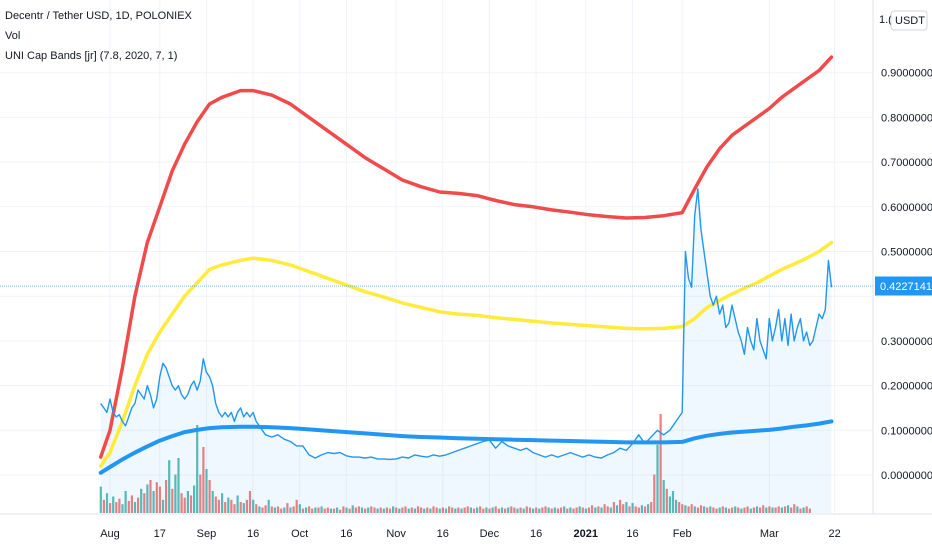 The width and height of the screenshot is (932, 550). Describe the element at coordinates (466, 447) in the screenshot. I see `lower-band-line` at that location.